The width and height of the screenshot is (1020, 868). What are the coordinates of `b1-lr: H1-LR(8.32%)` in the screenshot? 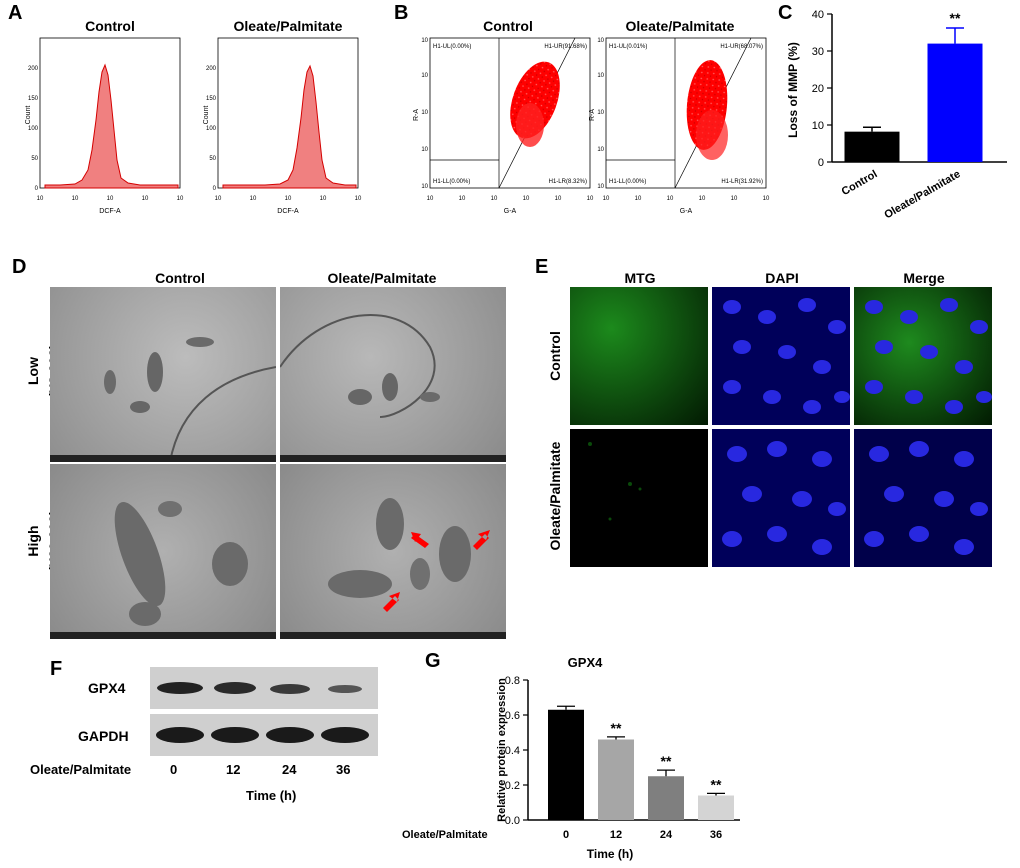 It's located at (568, 182).